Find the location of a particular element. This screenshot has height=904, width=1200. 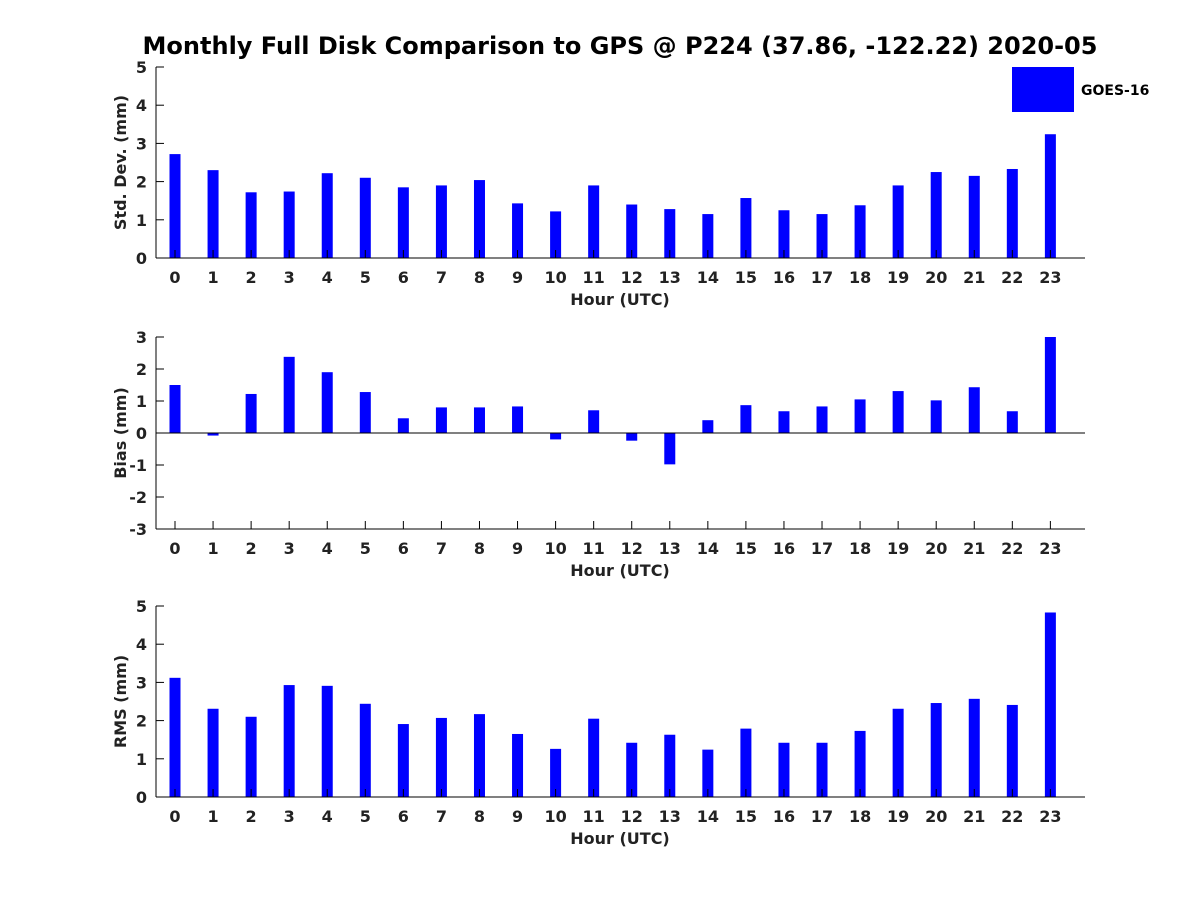

x-tick-label: 5 is located at coordinates (365, 277).